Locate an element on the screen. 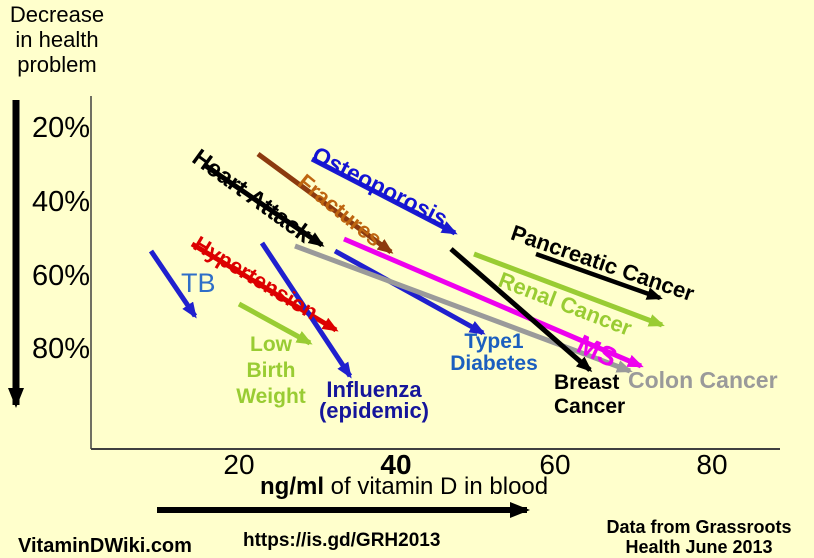 Image resolution: width=814 pixels, height=558 pixels. breast-cancer-label-line-2: Cancer is located at coordinates (590, 406).